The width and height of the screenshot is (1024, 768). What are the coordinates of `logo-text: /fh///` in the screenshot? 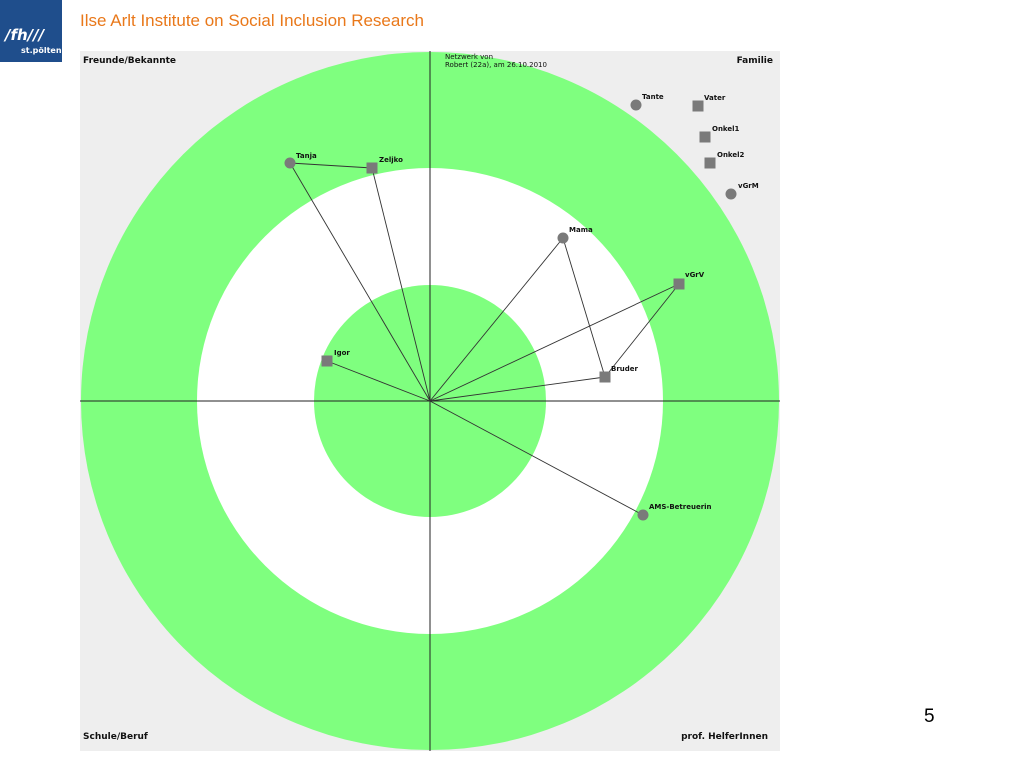 It's located at (25, 35).